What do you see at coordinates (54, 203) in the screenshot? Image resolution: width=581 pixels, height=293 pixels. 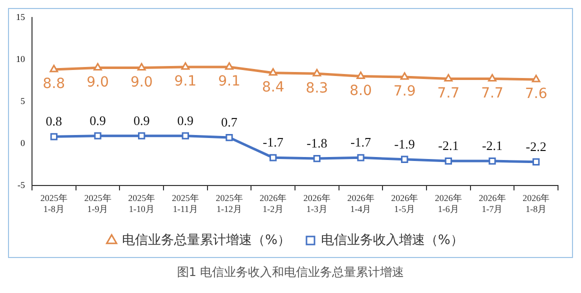 I see `x-tick-label: 2025年 1-8月` at bounding box center [54, 203].